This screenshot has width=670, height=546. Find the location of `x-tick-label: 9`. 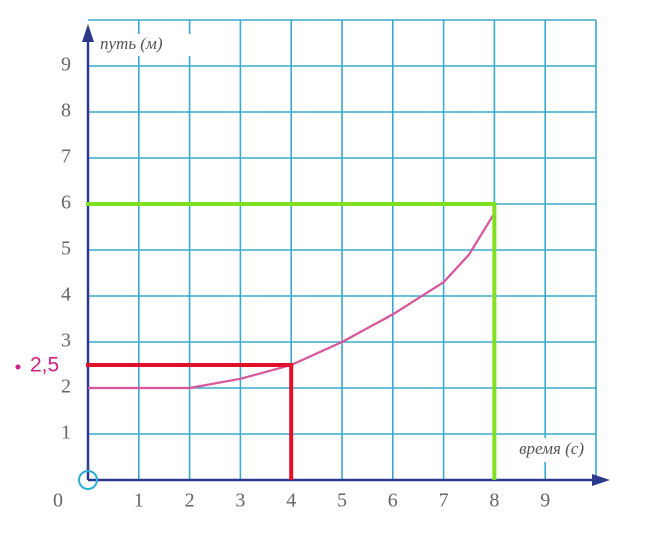

x-tick-label: 9 is located at coordinates (545, 501).